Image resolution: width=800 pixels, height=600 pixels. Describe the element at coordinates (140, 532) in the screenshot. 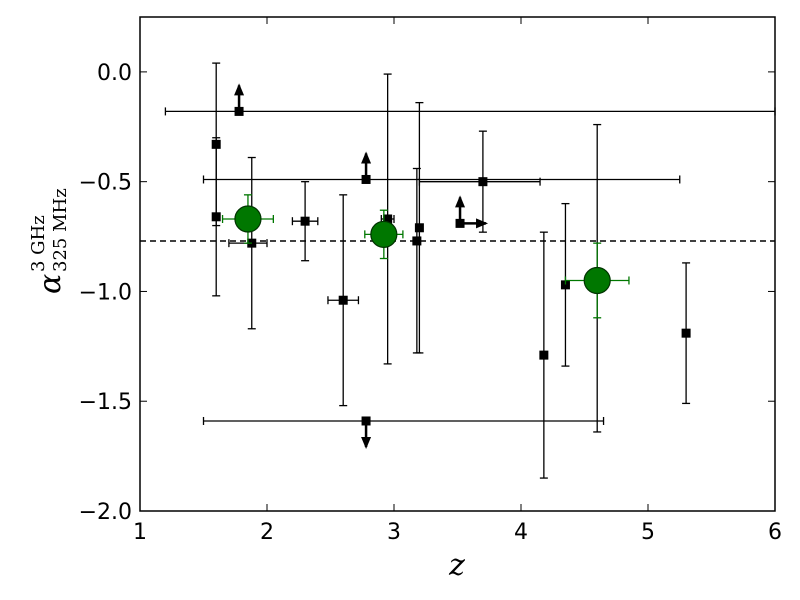

I see `x-tick-label: 1` at that location.